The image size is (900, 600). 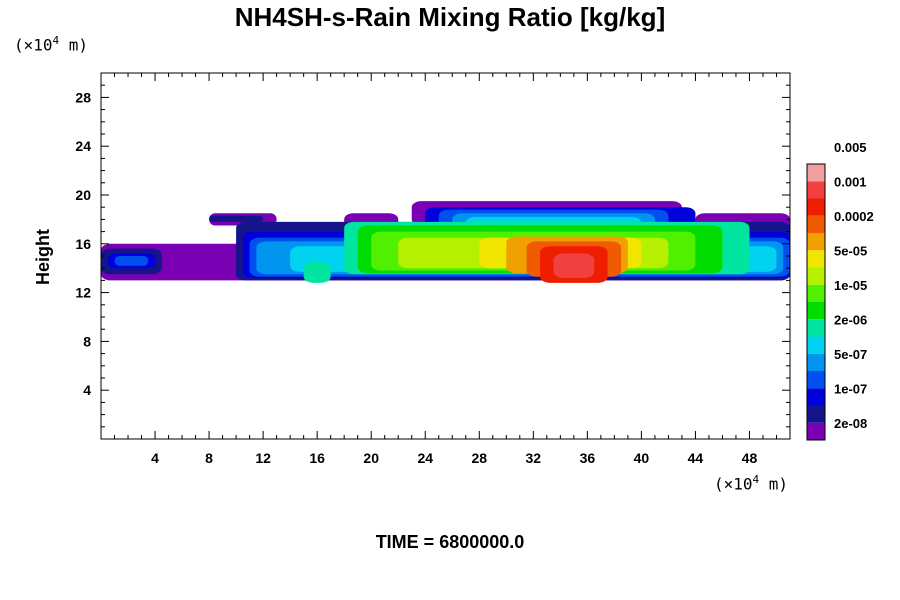 I want to click on y-tick-label: 24, so click(x=83, y=146).